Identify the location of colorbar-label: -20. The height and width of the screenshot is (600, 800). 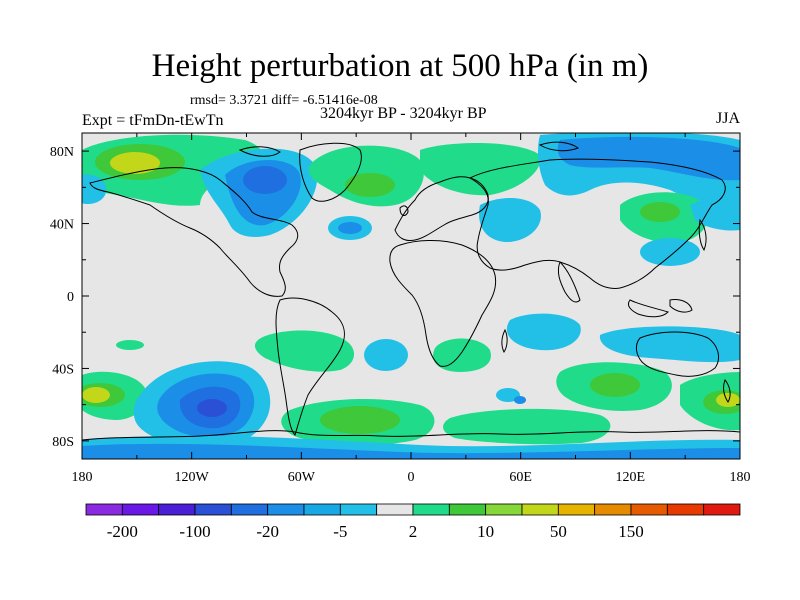
(267, 531).